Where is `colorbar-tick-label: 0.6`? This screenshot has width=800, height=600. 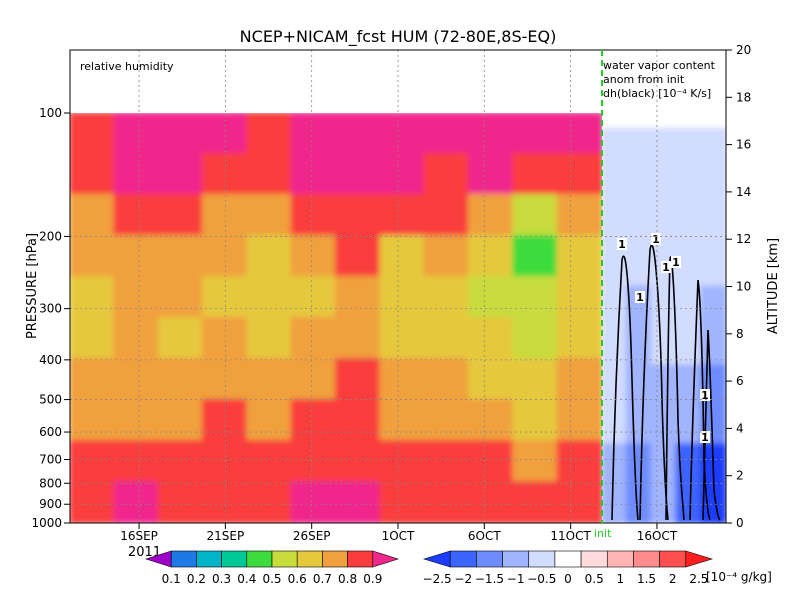
colorbar-tick-label: 0.6 is located at coordinates (297, 579).